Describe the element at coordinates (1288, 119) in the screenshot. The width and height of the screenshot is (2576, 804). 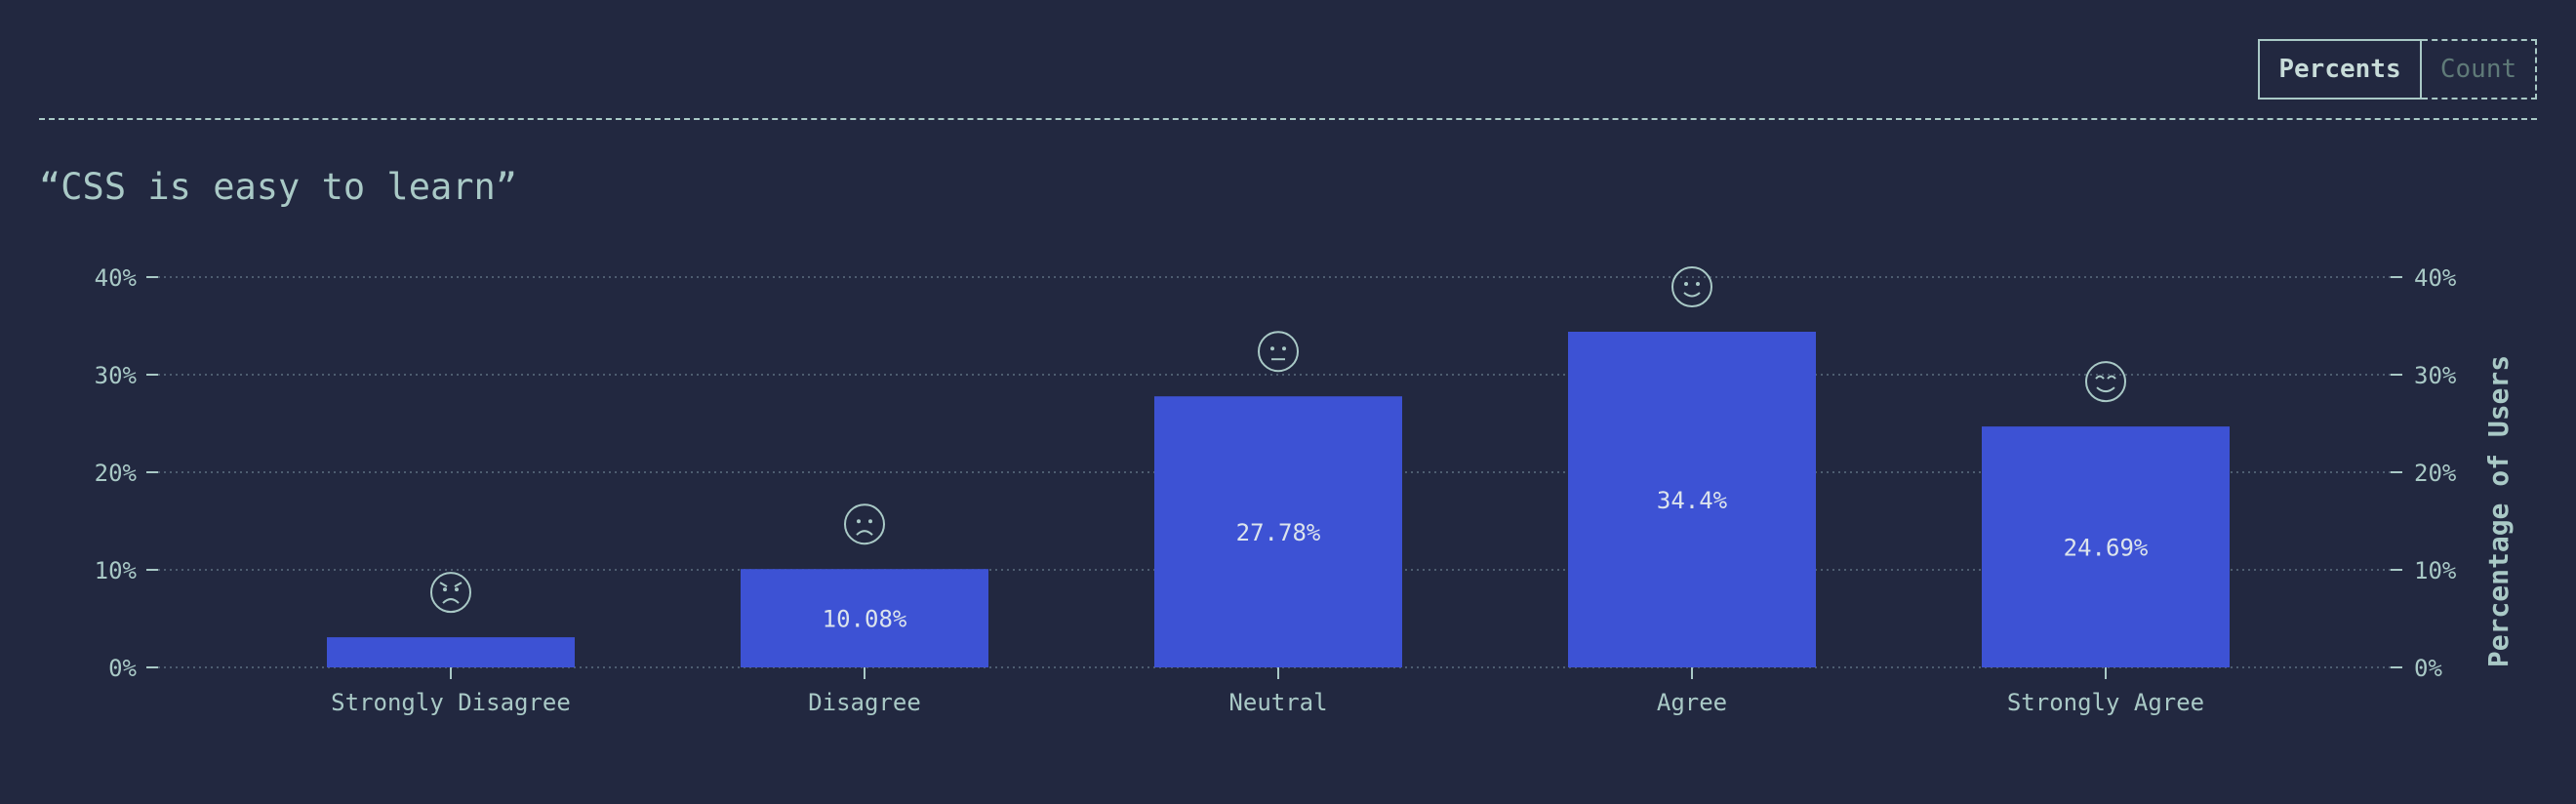
I see `header-divider` at that location.